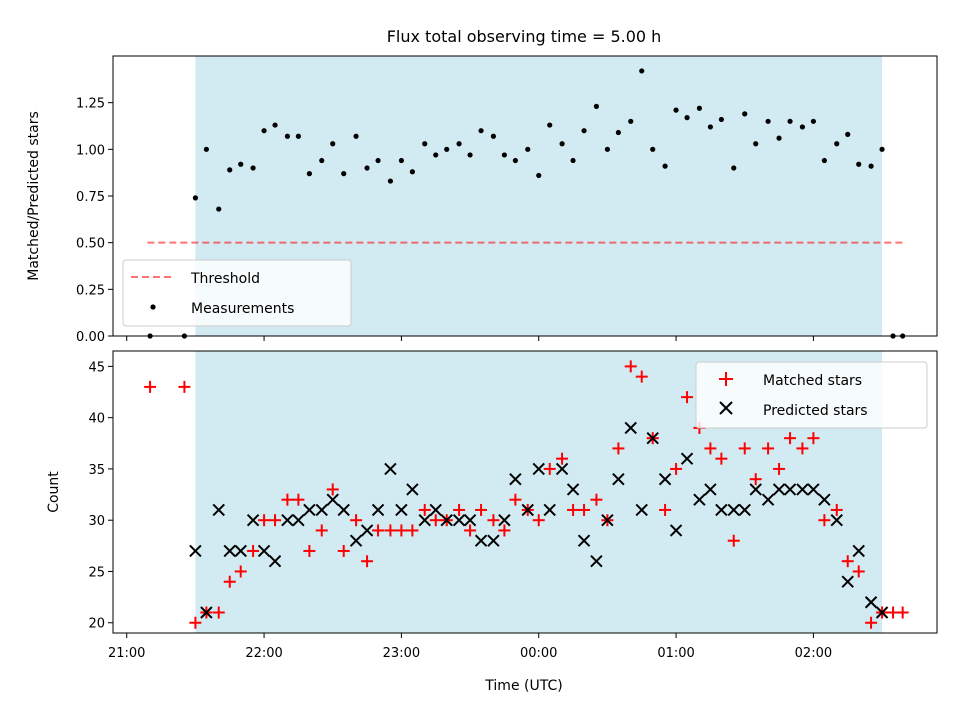 This screenshot has width=960, height=720. I want to click on xtick-label: 22:00, so click(263, 653).